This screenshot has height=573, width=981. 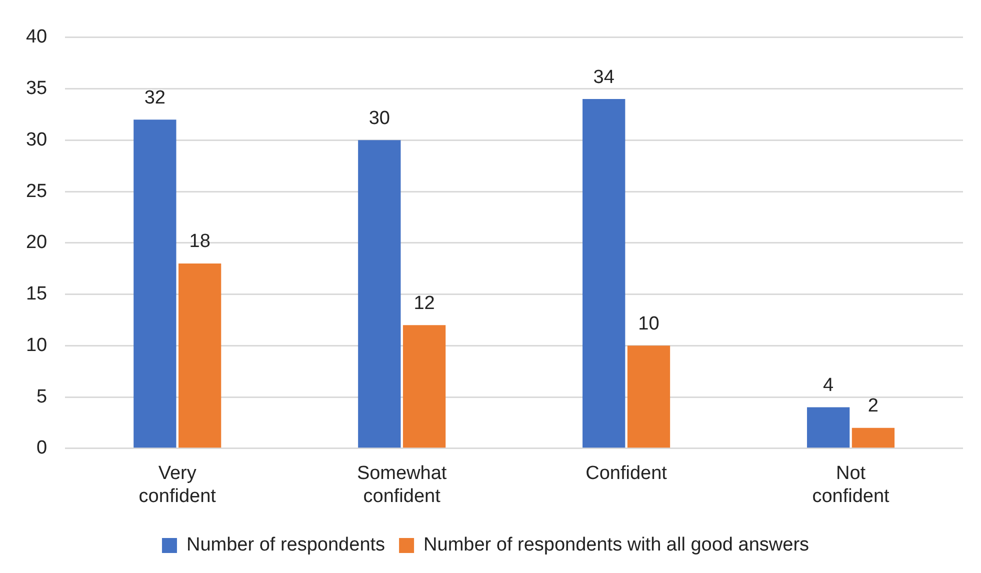 I want to click on data-label: 18, so click(x=199, y=241).